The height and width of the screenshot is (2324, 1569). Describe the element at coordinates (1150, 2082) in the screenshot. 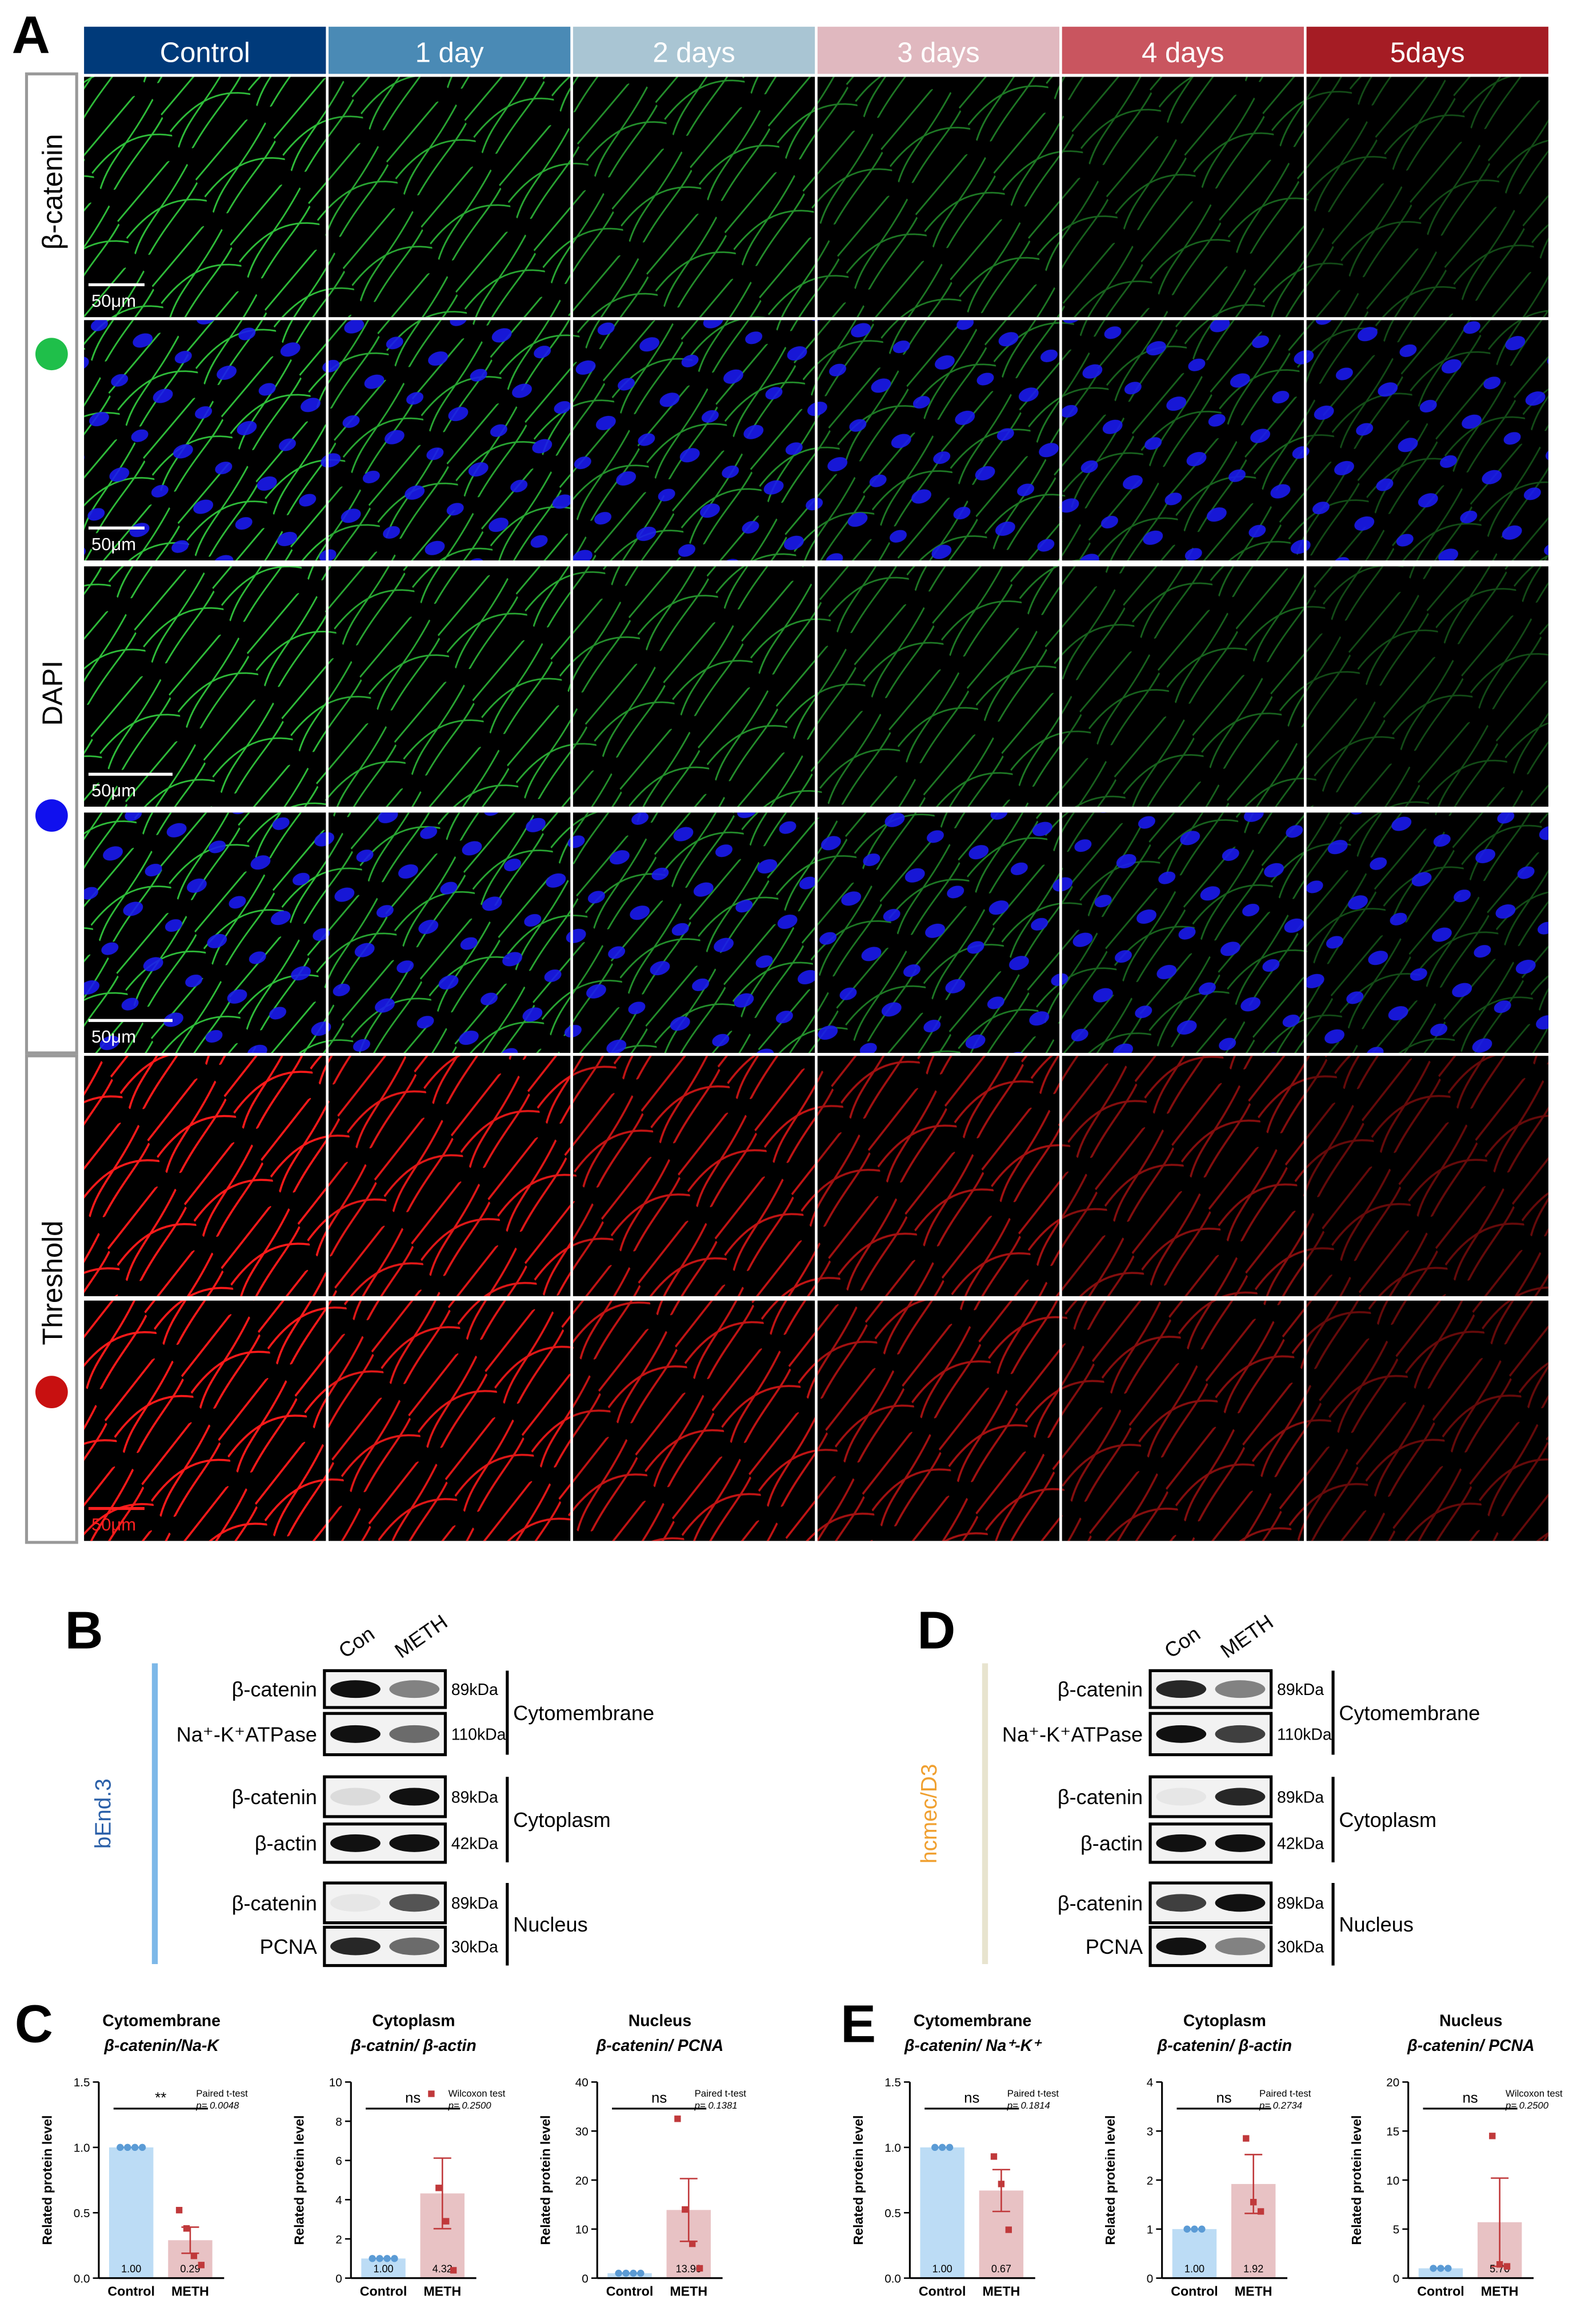

I see `y-tick-label: 4` at that location.